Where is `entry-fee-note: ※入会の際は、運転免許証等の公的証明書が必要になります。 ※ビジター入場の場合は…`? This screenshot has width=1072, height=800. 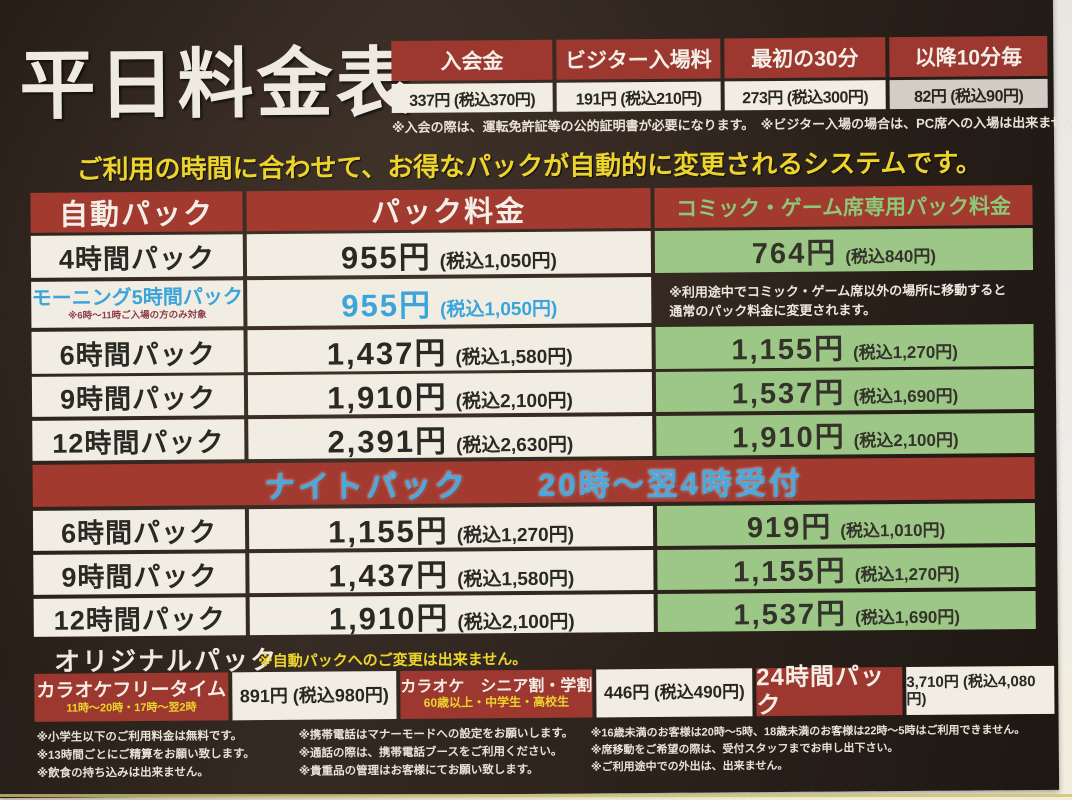
entry-fee-note: ※入会の際は、運転免許証等の公的証明書が必要になります。 ※ビジター入場の場合は… is located at coordinates (731, 125).